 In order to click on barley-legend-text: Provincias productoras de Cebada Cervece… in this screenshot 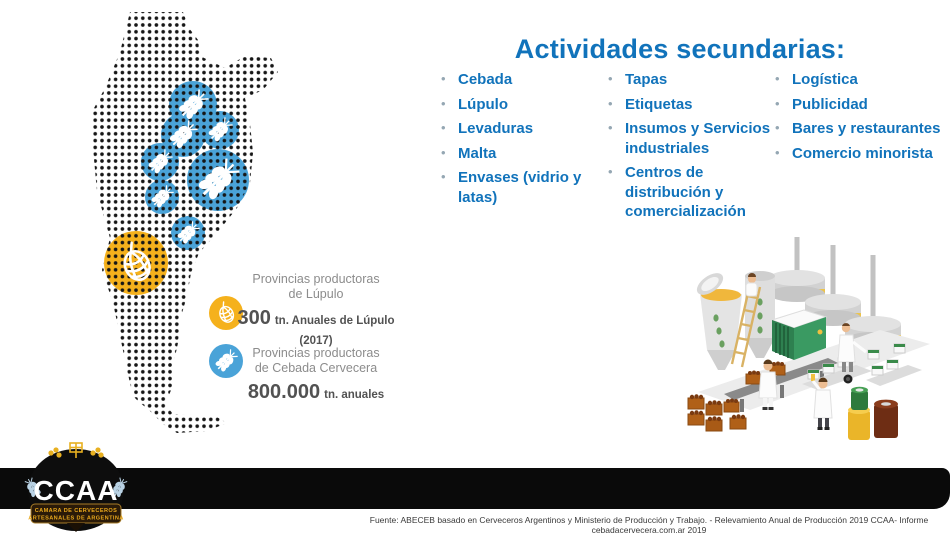, I will do `click(316, 375)`.